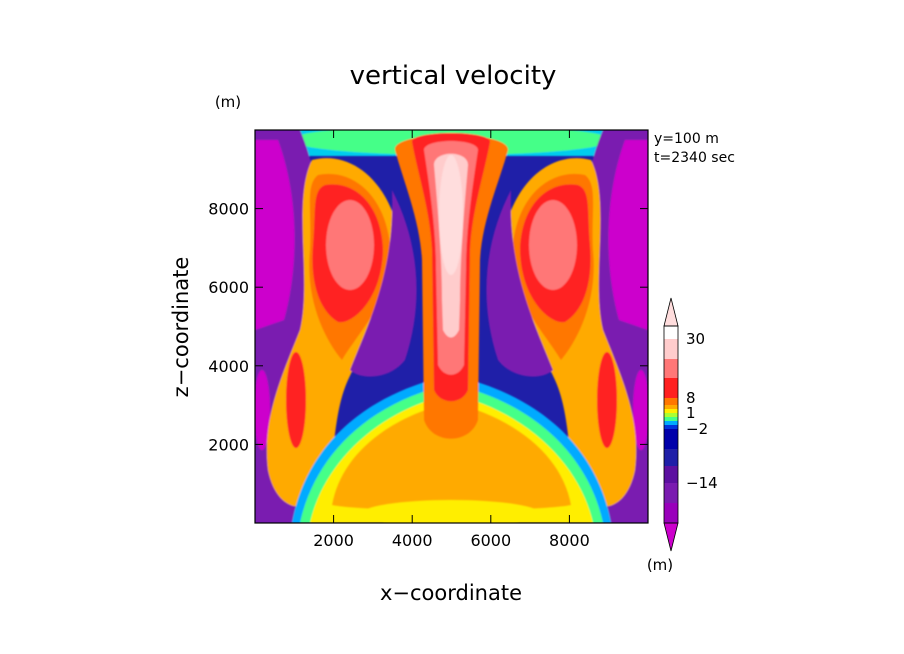 The height and width of the screenshot is (654, 904). What do you see at coordinates (519, 283) in the screenshot?
I see `contour-mid-right-purple` at bounding box center [519, 283].